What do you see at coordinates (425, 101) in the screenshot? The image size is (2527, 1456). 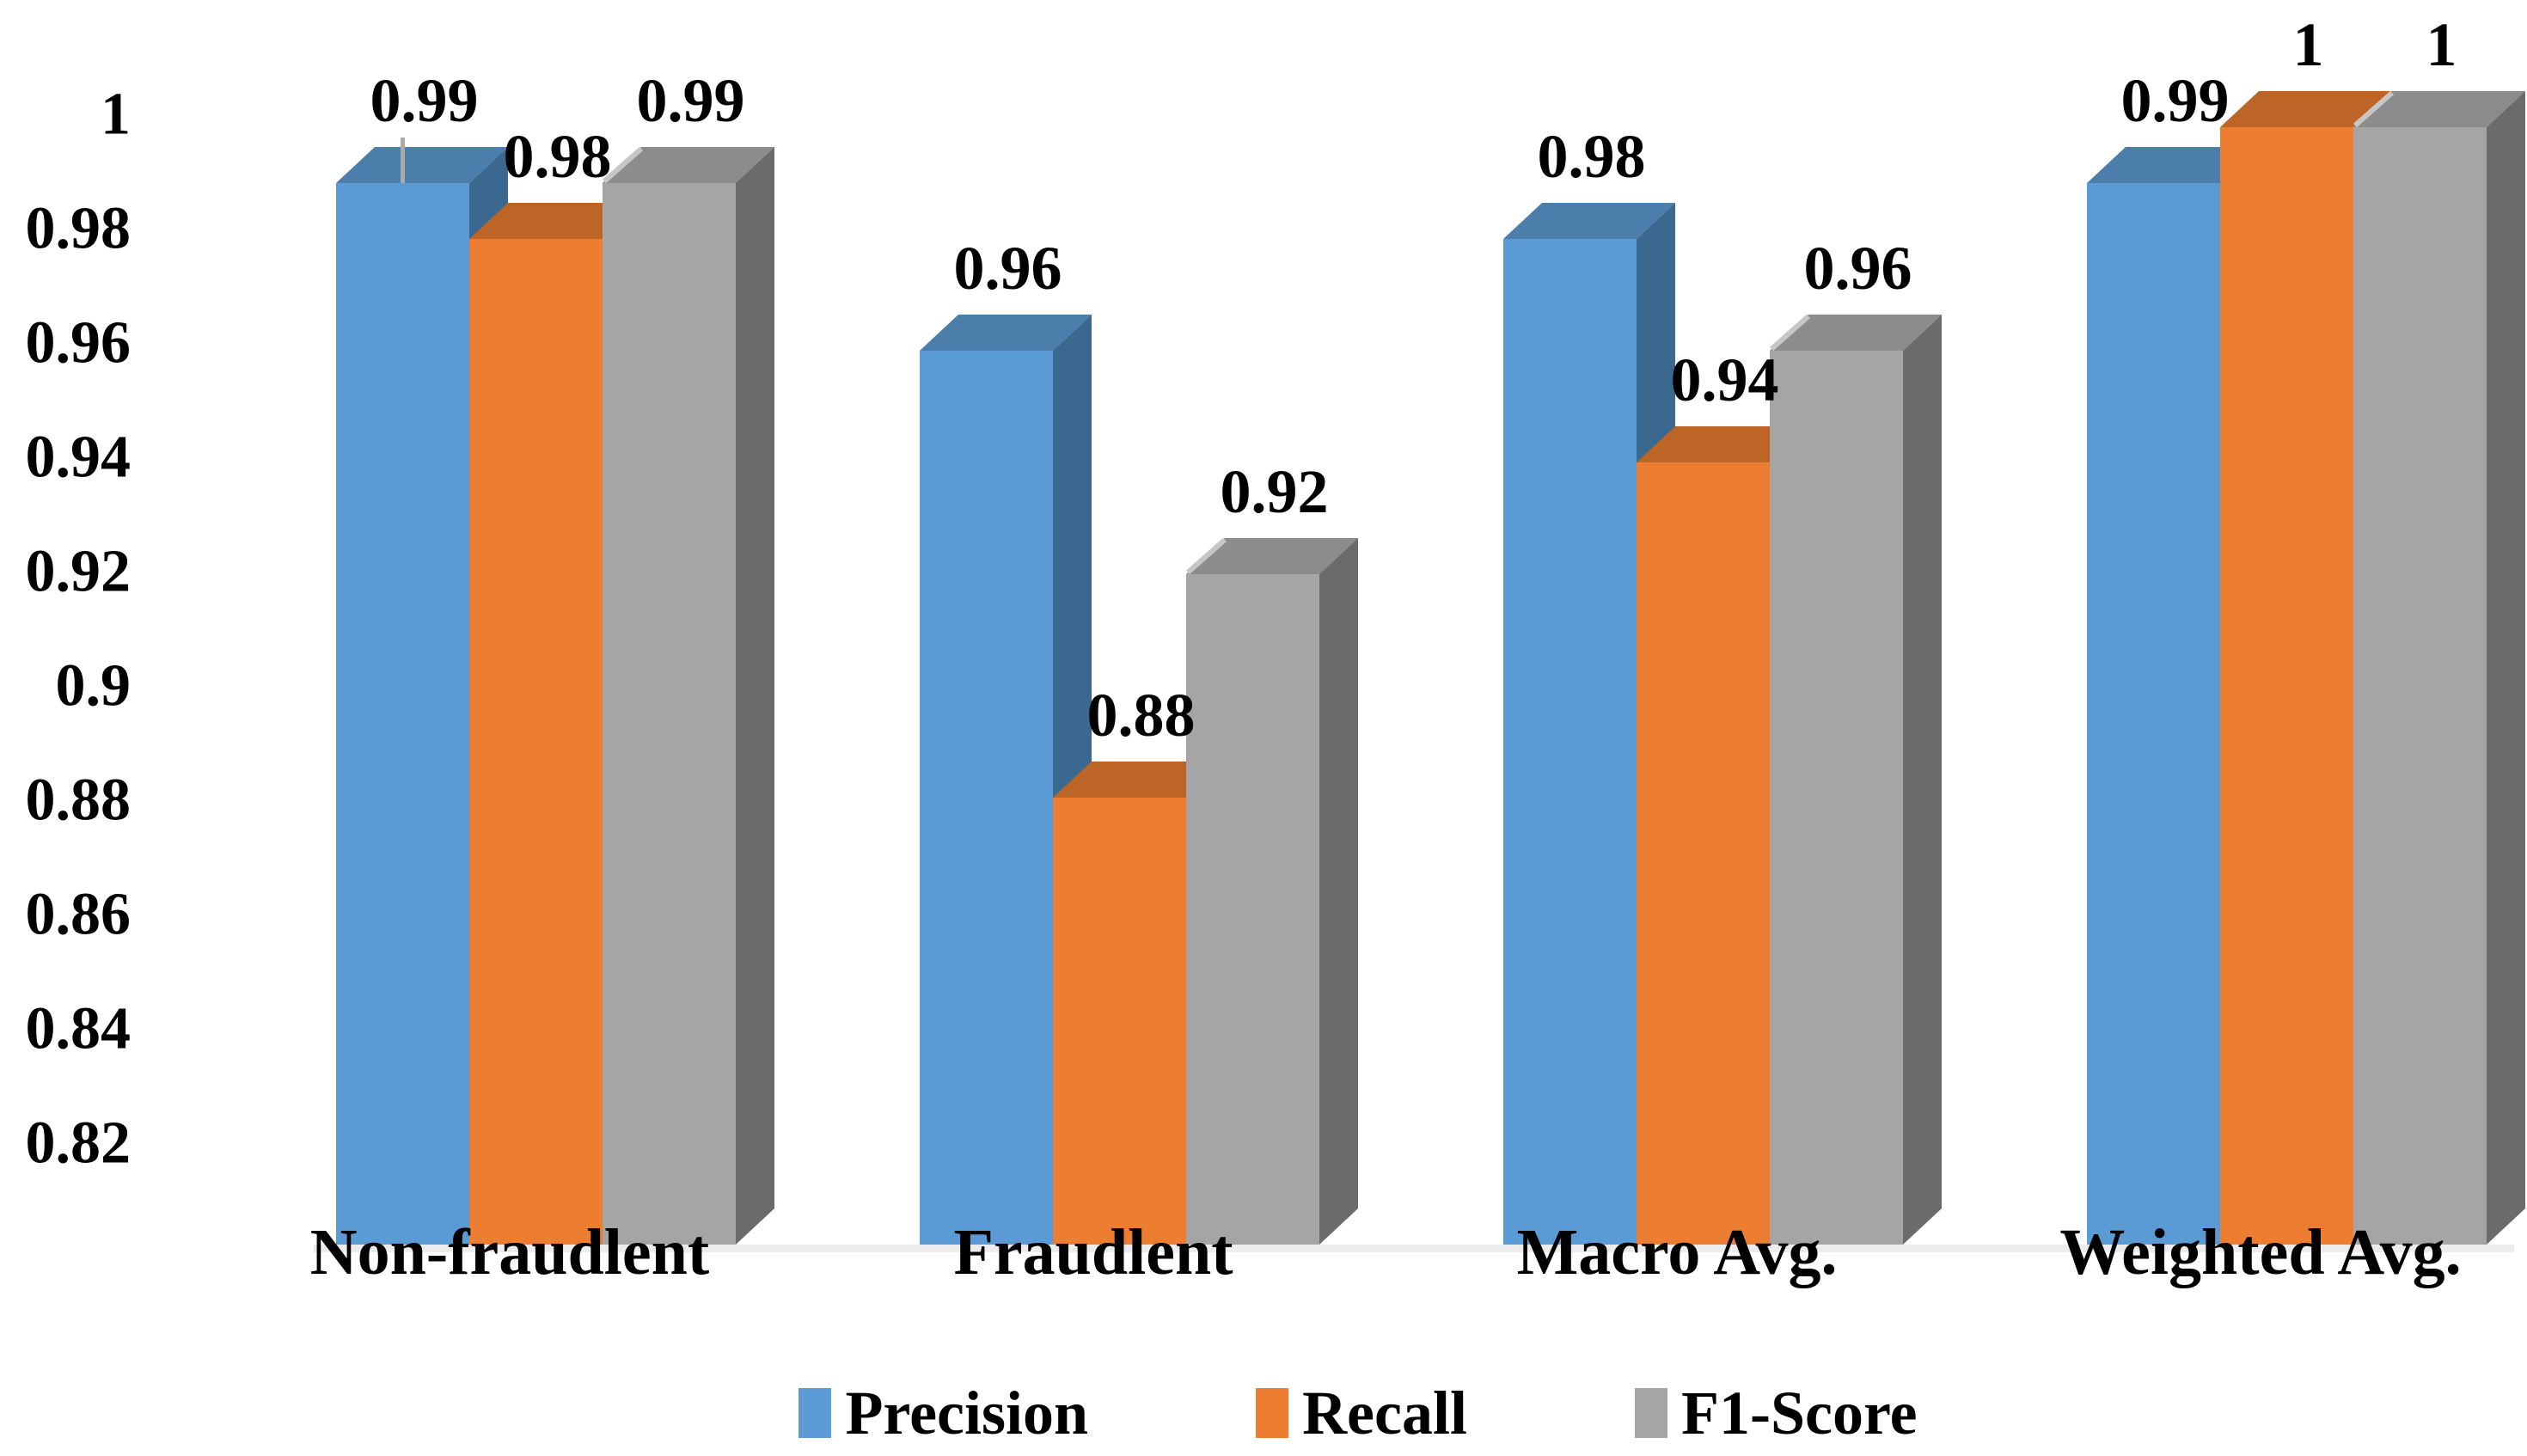 I see `bar-precision-non-fraudlent-value-label: 0.99` at bounding box center [425, 101].